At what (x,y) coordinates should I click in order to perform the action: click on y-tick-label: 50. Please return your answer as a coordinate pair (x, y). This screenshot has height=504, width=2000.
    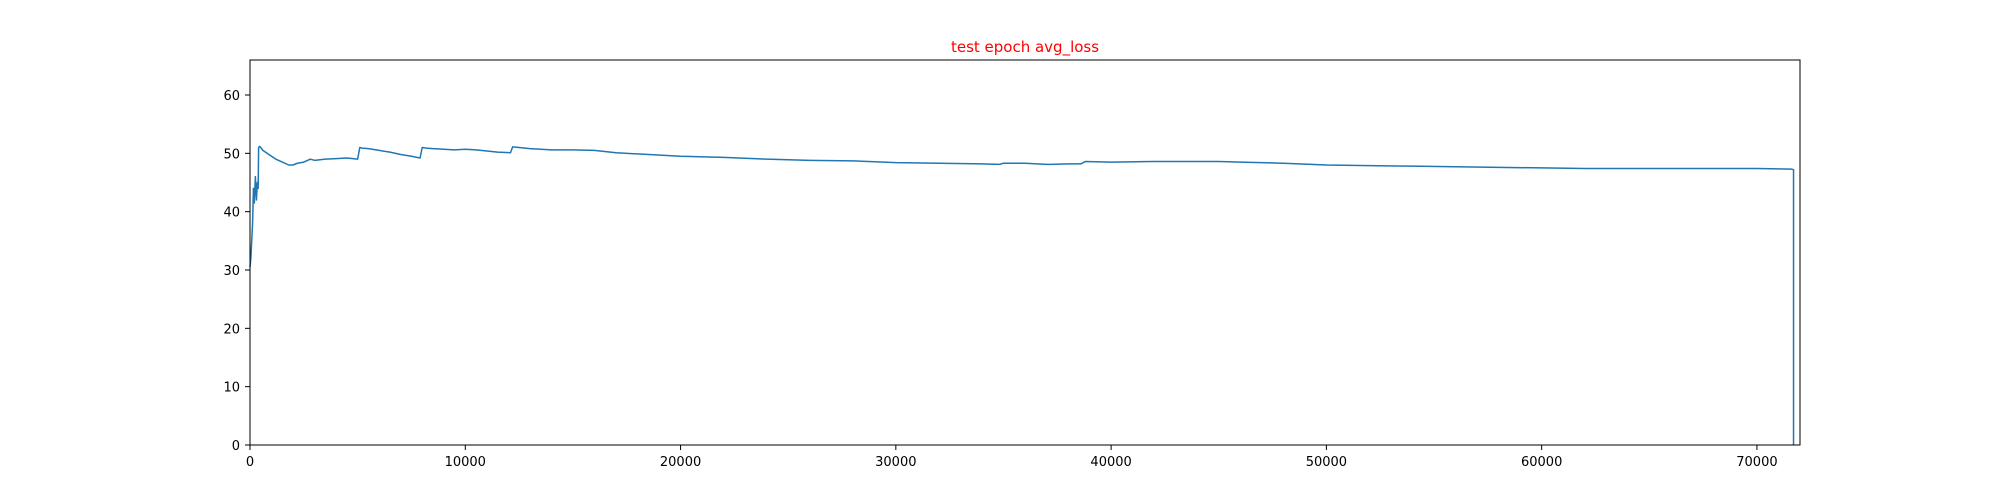
    Looking at the image, I should click on (231, 154).